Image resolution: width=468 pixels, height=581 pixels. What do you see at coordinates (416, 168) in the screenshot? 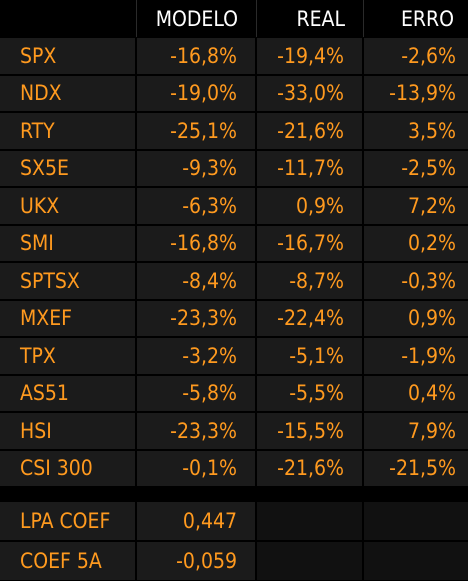
I see `cell-erro: -2,5%` at bounding box center [416, 168].